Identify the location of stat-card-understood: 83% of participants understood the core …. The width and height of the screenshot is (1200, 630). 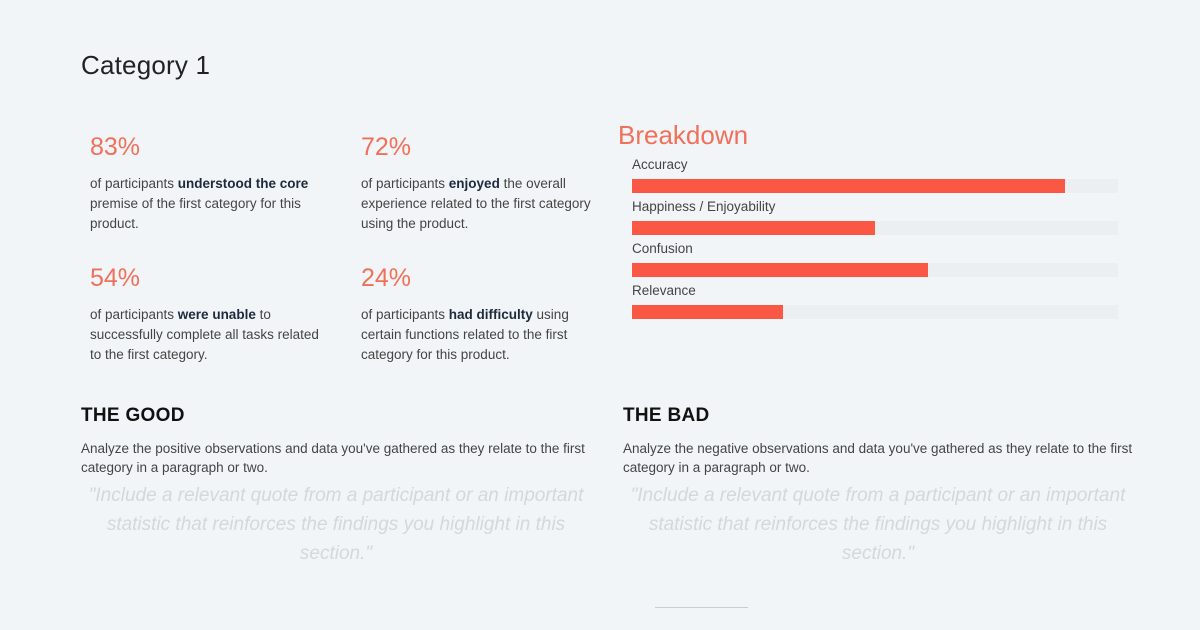
(210, 183).